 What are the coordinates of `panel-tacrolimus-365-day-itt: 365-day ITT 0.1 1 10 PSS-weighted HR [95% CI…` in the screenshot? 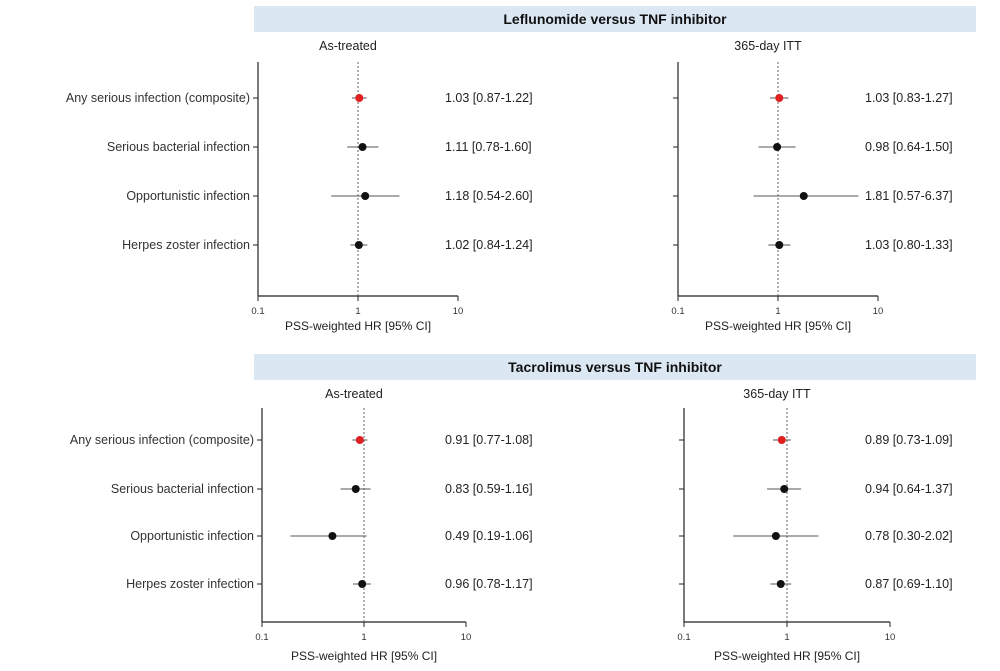 It's located at (814, 525).